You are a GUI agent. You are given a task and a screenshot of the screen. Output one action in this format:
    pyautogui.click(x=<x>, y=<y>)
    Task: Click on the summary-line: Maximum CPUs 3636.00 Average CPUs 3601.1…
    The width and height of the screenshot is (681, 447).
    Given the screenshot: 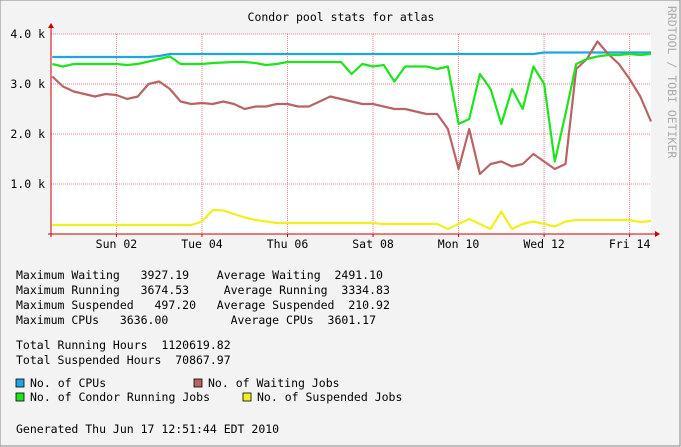 What is the action you would take?
    pyautogui.click(x=196, y=320)
    